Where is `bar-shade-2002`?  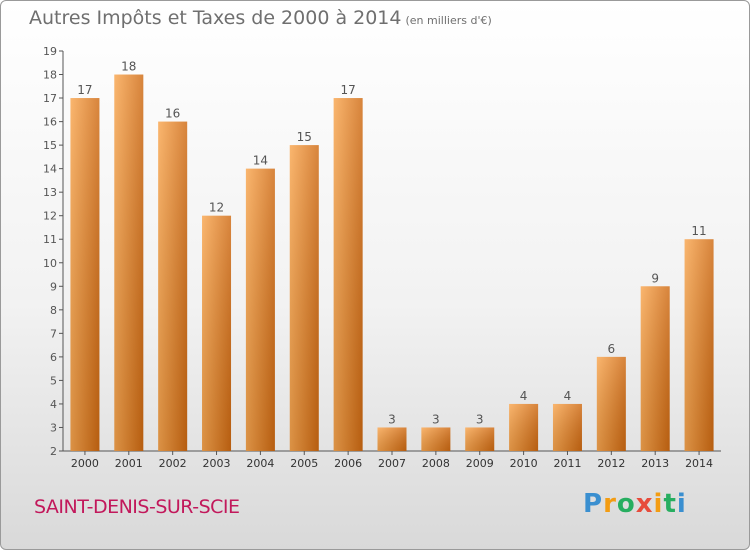 bar-shade-2002 is located at coordinates (173, 286).